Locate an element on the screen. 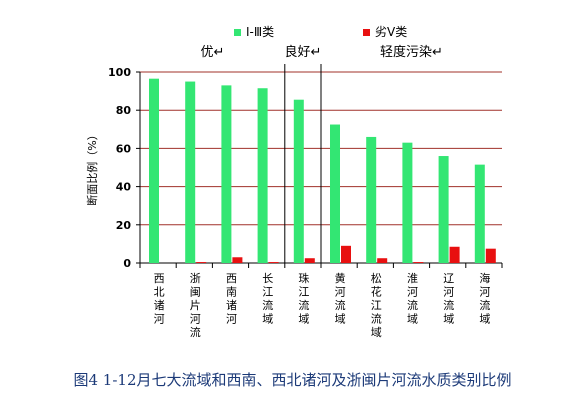 The width and height of the screenshot is (585, 400). x-tick-label: 淮河流域 is located at coordinates (412, 299).